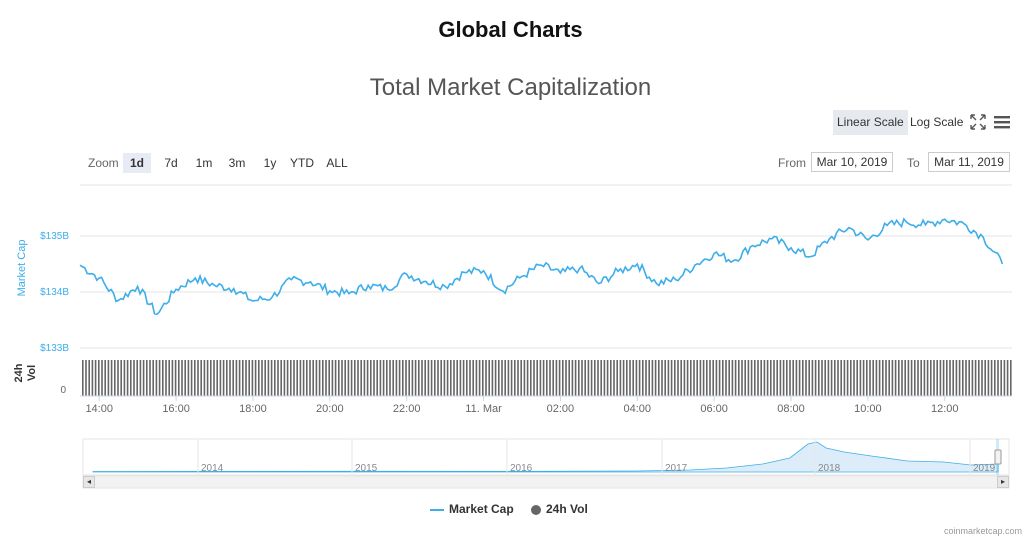  Describe the element at coordinates (969, 162) in the screenshot. I see `to-date-input` at that location.